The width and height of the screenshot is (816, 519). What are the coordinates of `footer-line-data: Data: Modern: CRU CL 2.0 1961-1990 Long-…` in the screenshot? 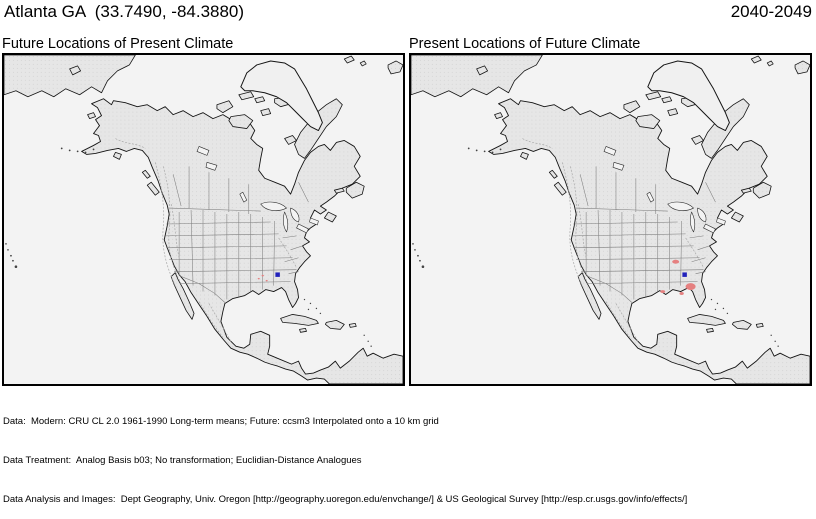 It's located at (221, 421).